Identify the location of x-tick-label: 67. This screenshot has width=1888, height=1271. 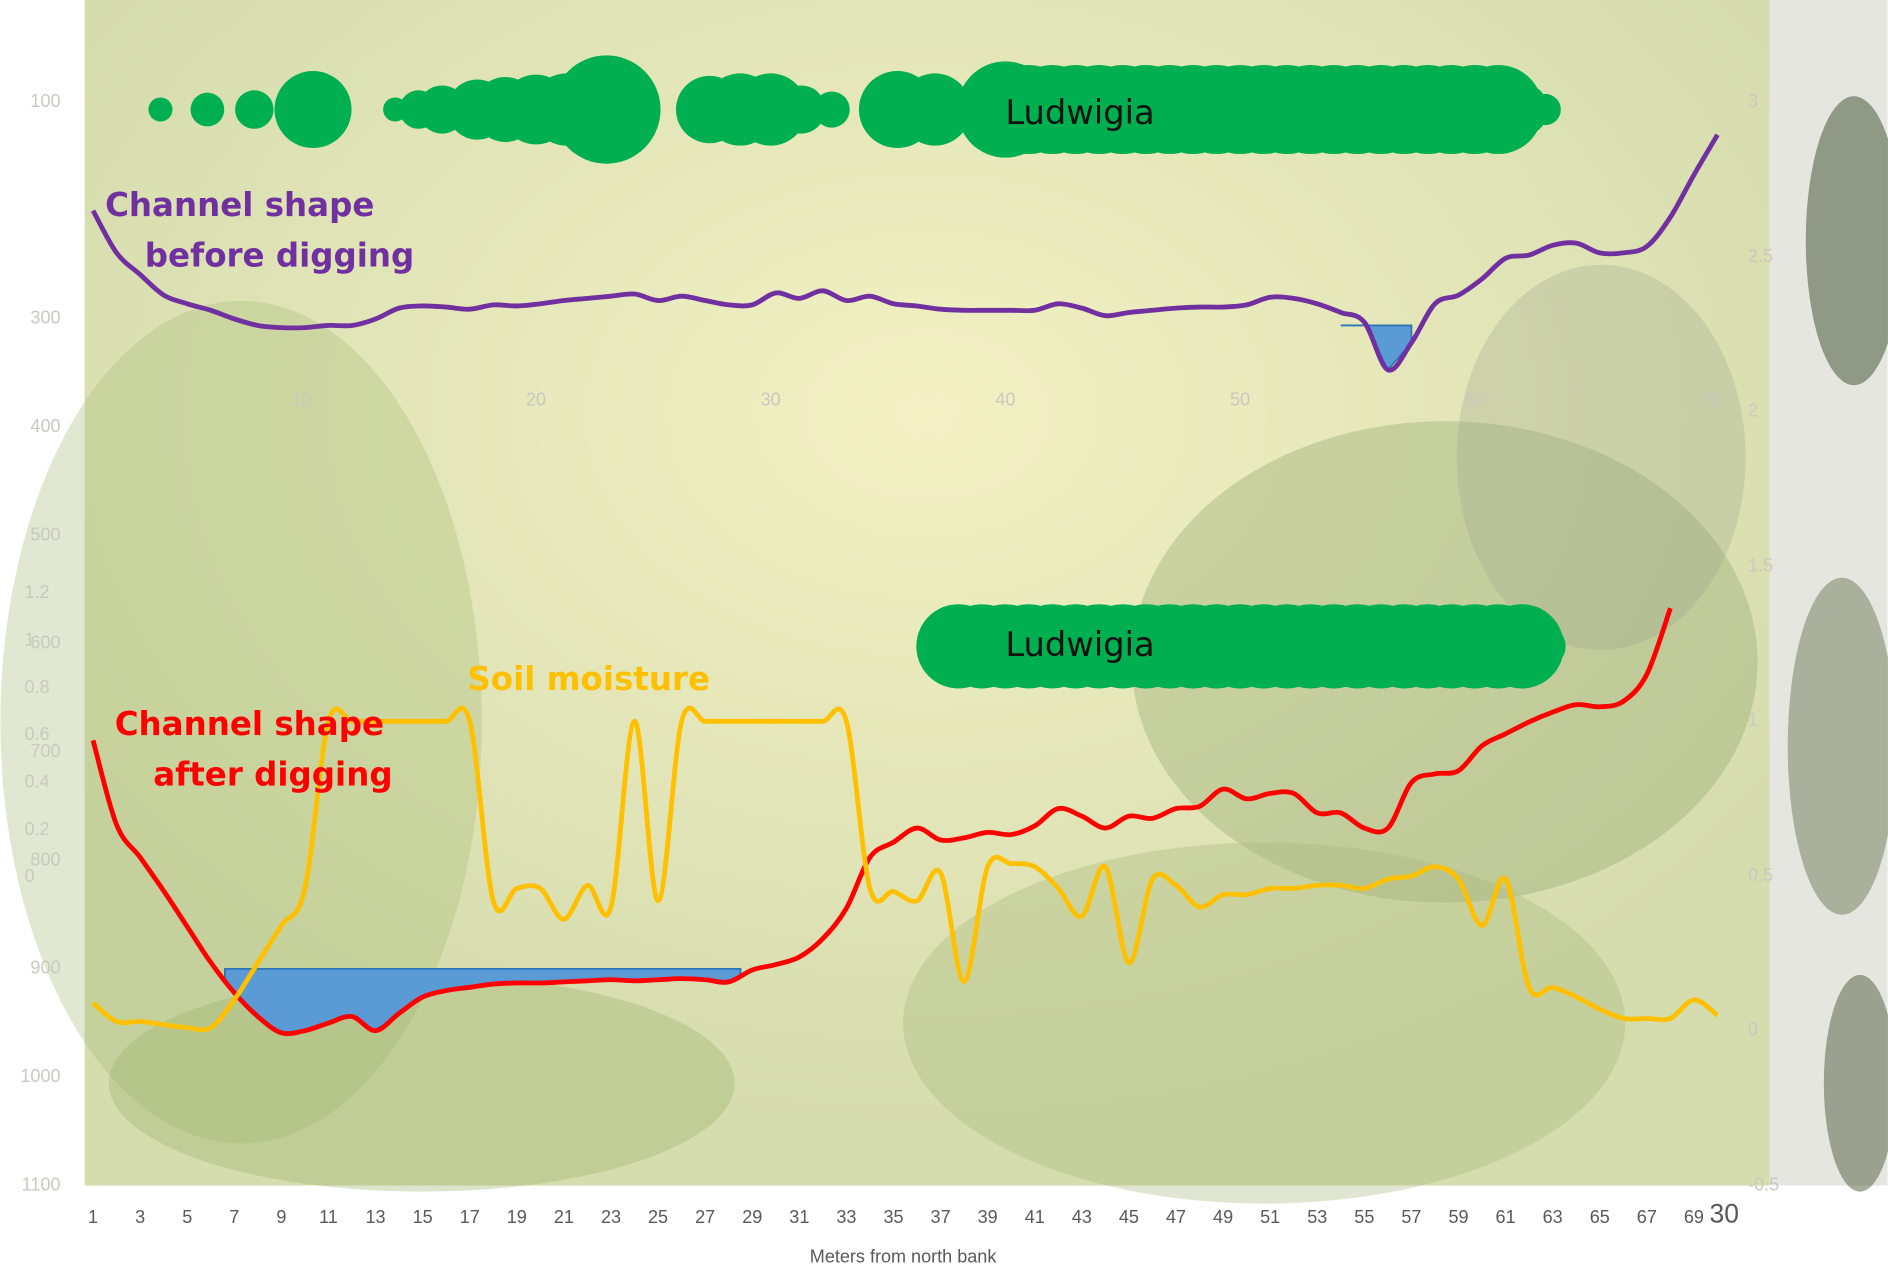
(1647, 1217).